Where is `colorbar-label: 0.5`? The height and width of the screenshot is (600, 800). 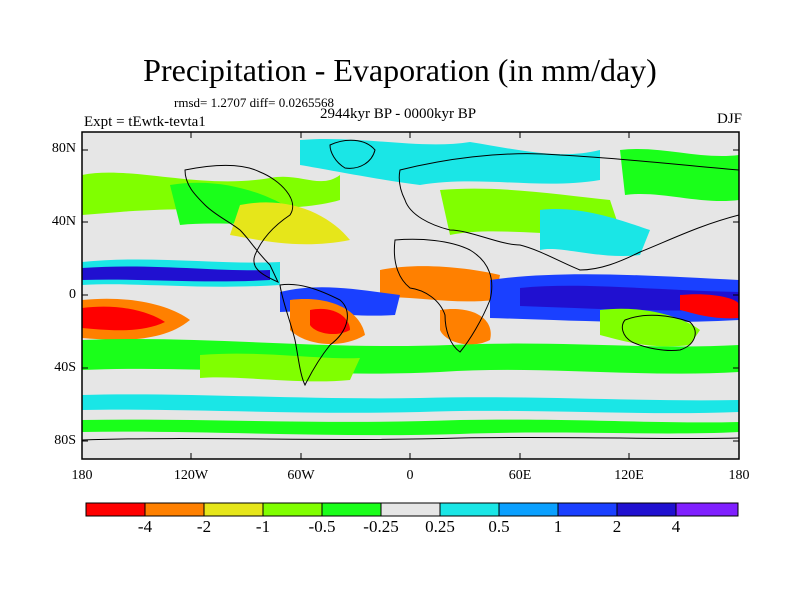 colorbar-label: 0.5 is located at coordinates (499, 526).